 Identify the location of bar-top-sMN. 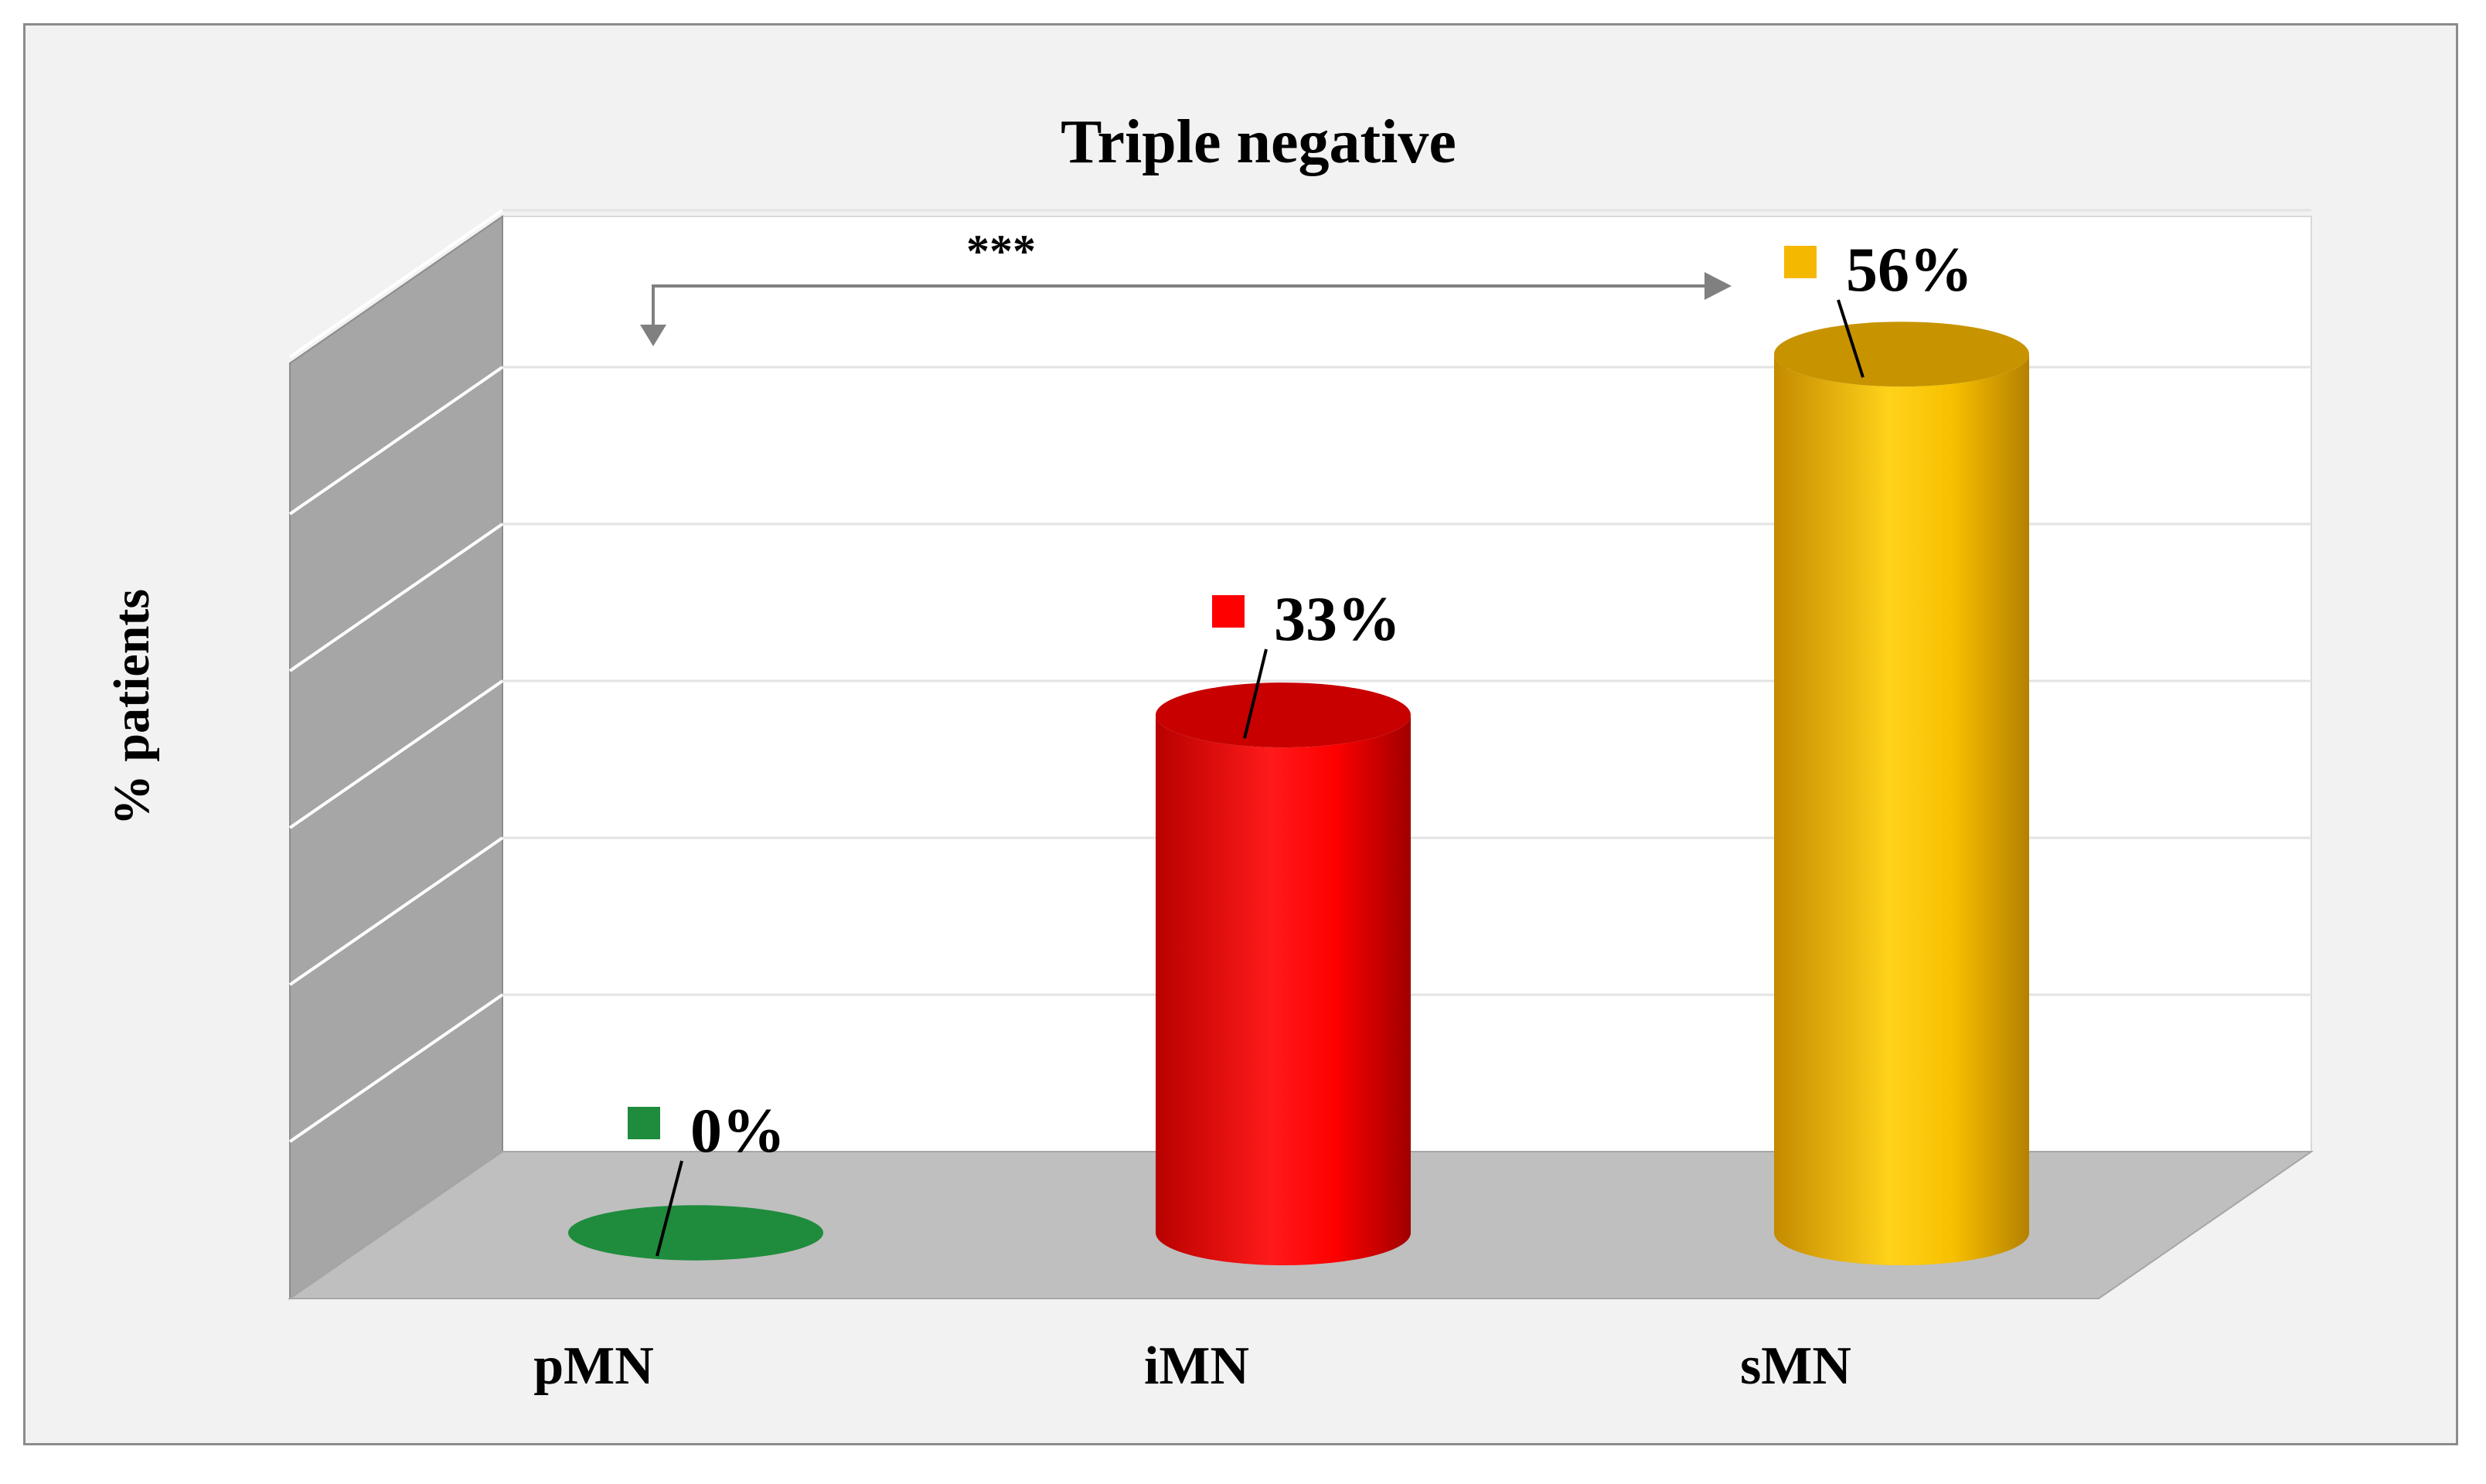
(1901, 354).